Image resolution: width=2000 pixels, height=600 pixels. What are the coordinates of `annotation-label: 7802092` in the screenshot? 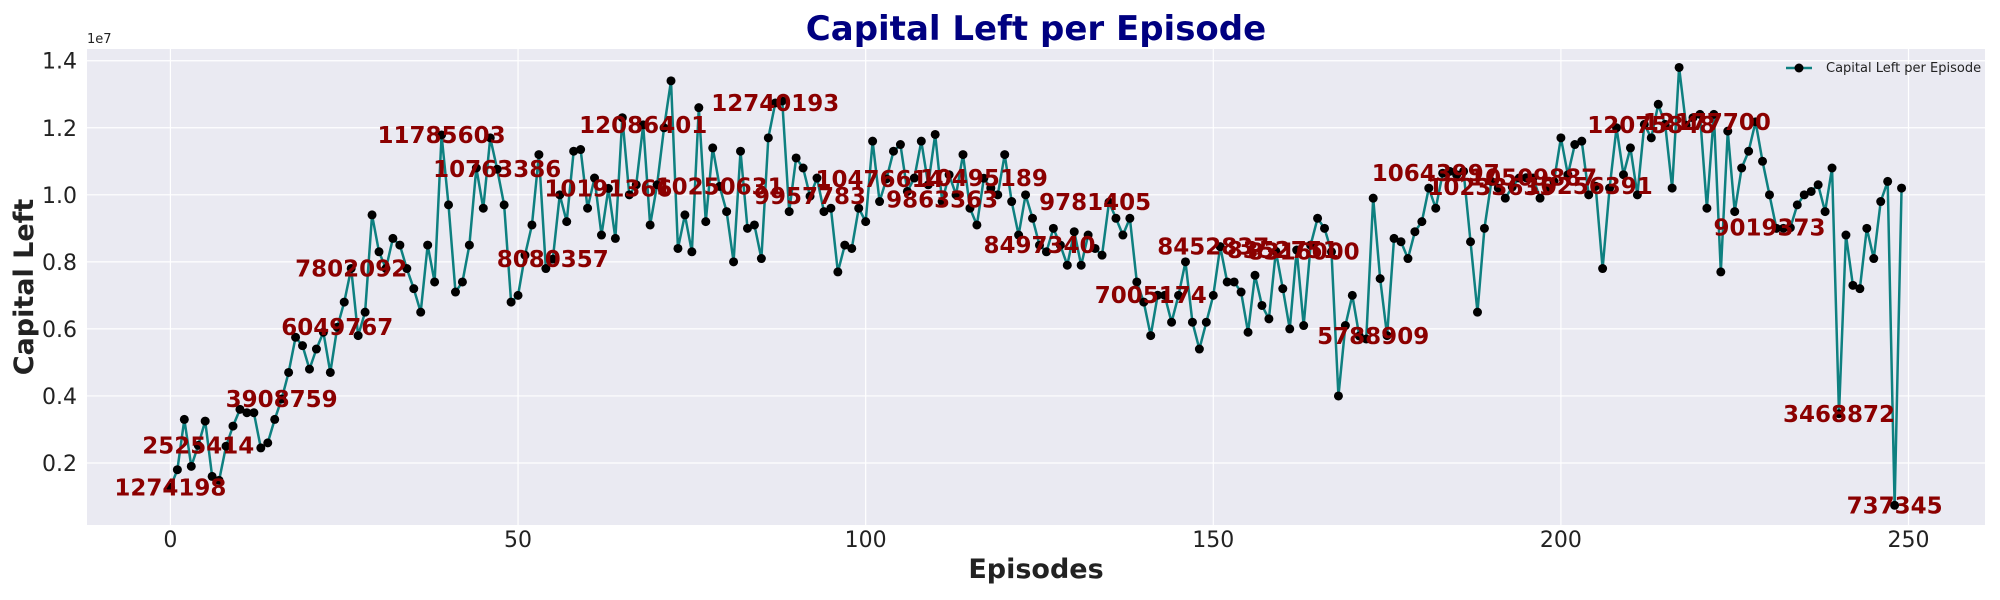 It's located at (351, 269).